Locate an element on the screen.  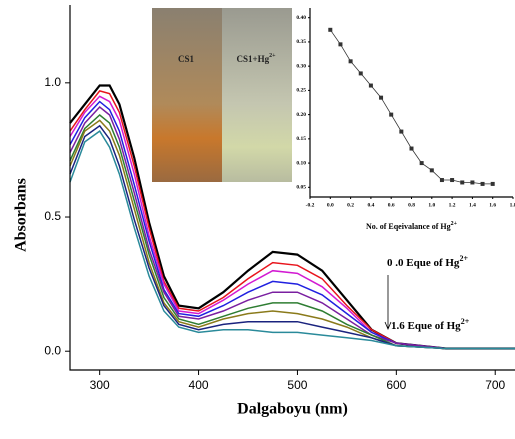
y-tick-label: 0.30 is located at coordinates (301, 66).